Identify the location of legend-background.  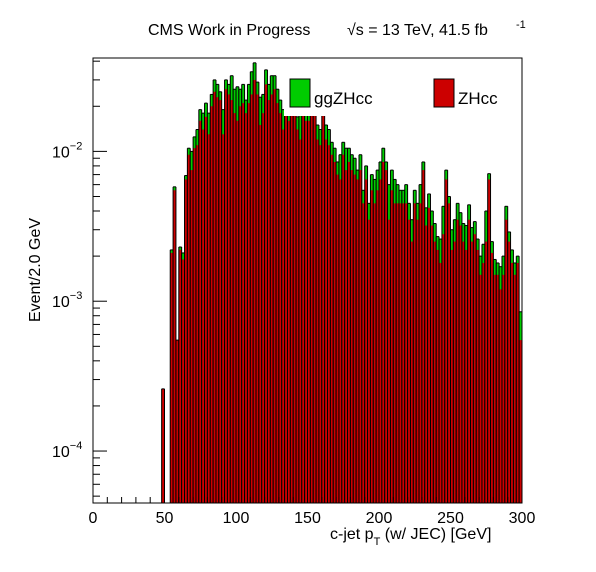
(402, 93).